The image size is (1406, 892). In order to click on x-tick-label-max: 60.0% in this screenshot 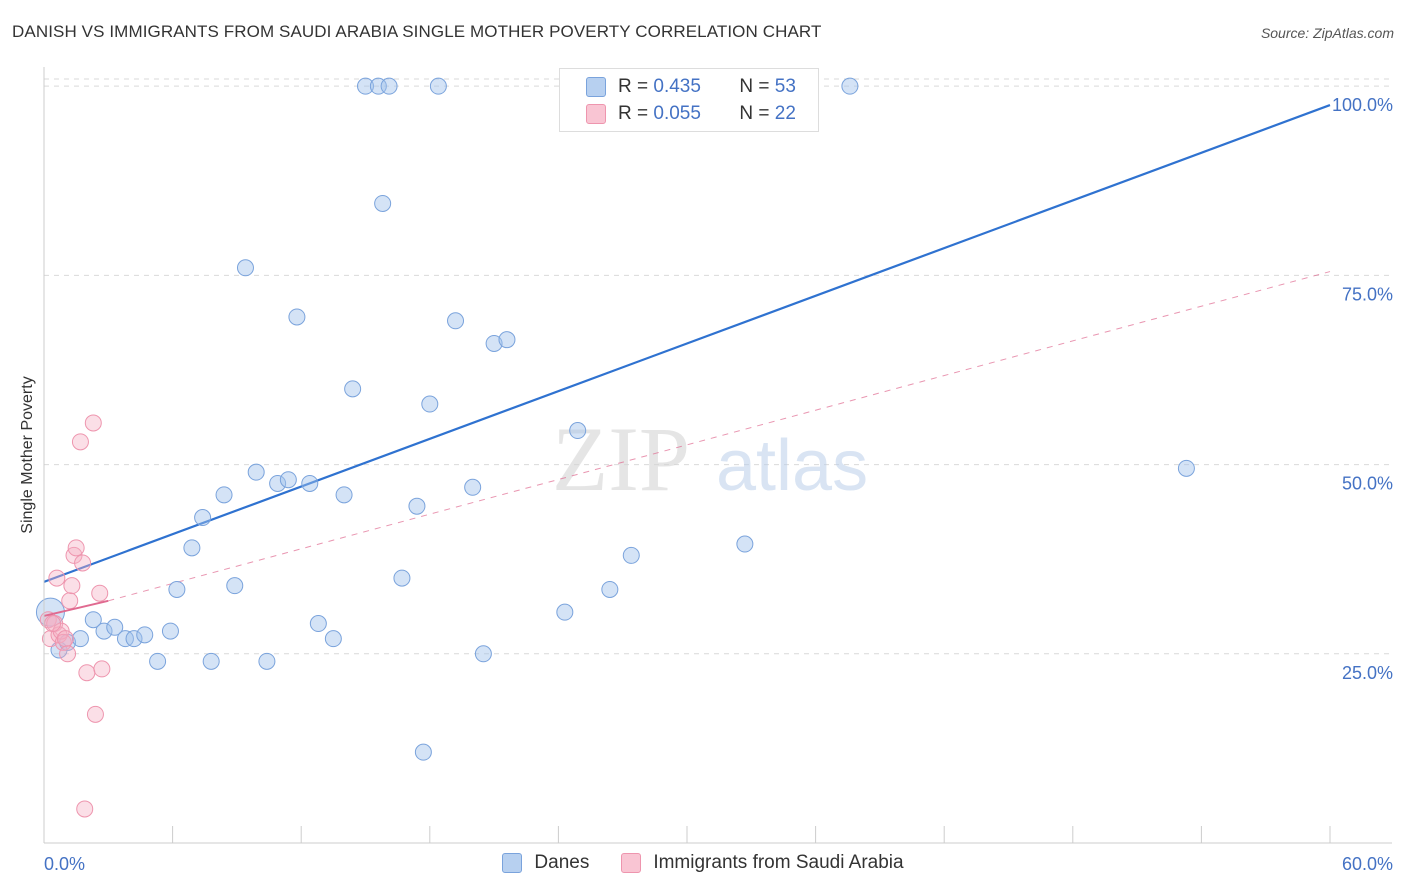, I will do `click(1367, 864)`.